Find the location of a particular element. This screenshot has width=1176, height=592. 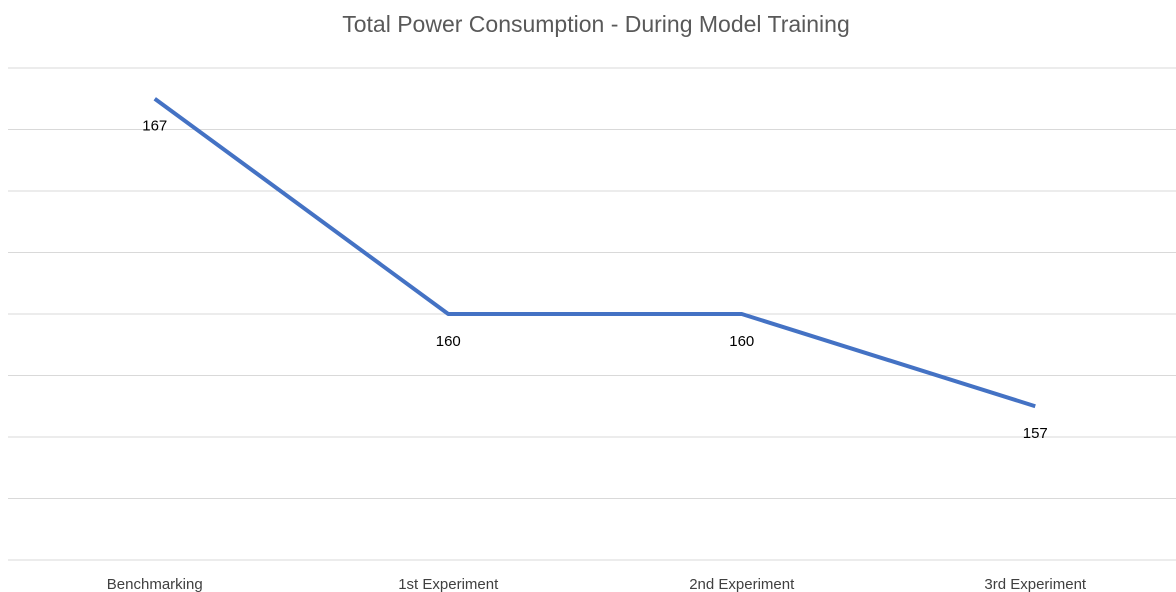

data-label: 157 is located at coordinates (1035, 433).